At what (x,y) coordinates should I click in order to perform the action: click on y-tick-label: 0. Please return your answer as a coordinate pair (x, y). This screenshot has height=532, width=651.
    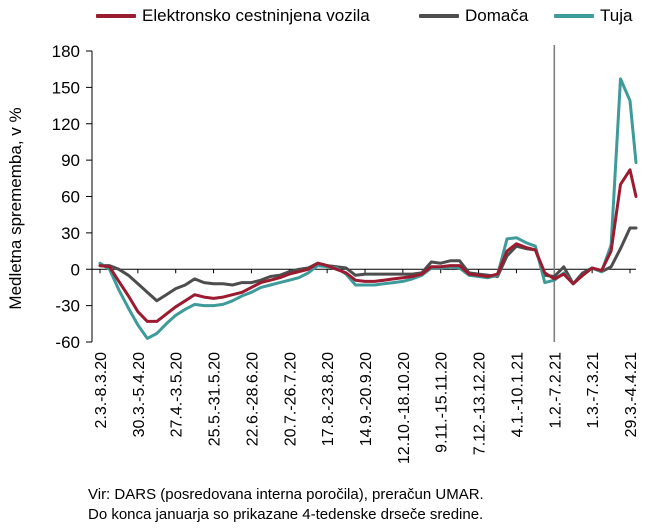
    Looking at the image, I should click on (75, 269).